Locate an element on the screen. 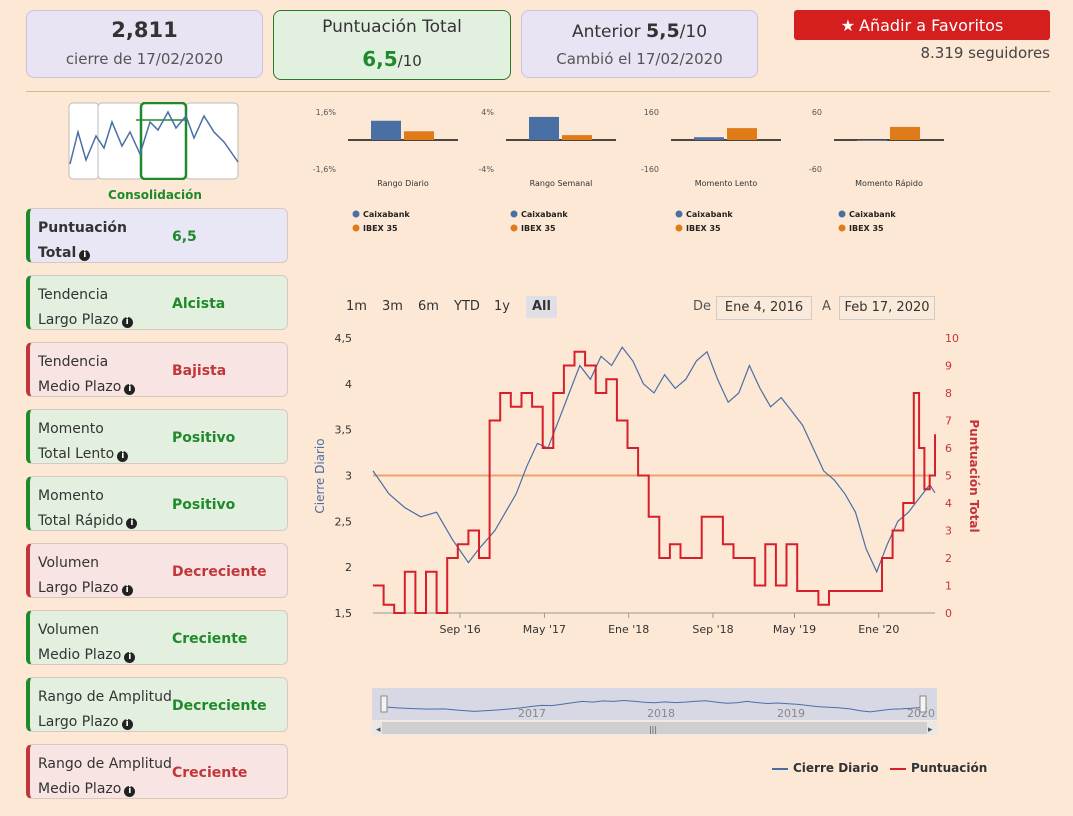 The height and width of the screenshot is (816, 1073). range-button-1m: 1m is located at coordinates (356, 306).